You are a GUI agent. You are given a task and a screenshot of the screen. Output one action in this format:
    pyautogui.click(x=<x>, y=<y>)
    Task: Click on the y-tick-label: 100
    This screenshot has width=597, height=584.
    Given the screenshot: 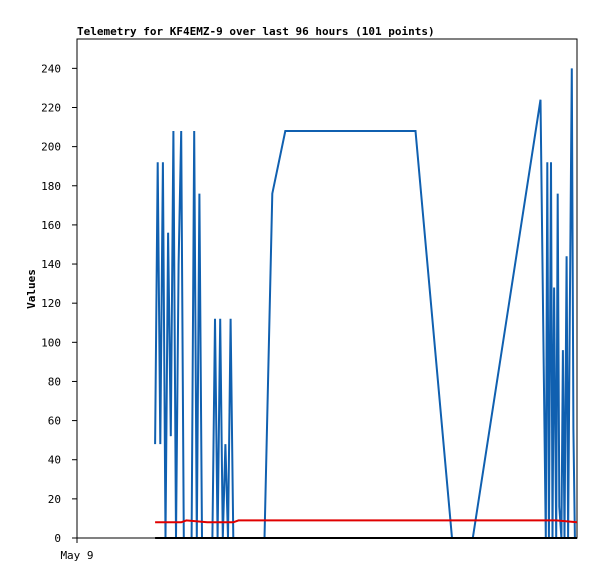 What is the action you would take?
    pyautogui.click(x=51, y=342)
    